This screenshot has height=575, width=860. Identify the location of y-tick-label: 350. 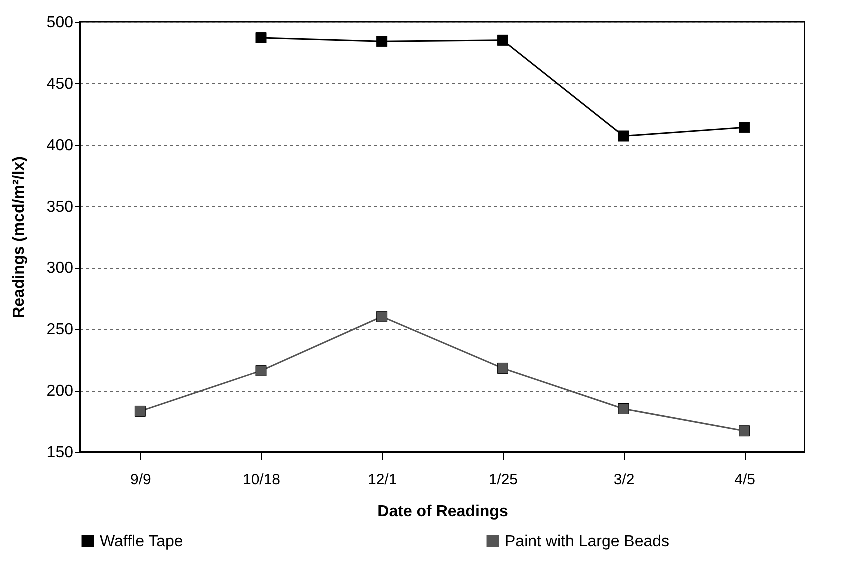
(60, 207).